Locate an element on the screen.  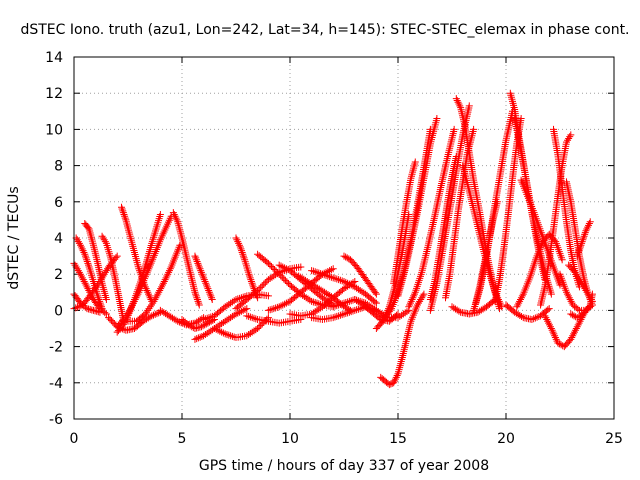
y-tick-label: 10 is located at coordinates (54, 130).